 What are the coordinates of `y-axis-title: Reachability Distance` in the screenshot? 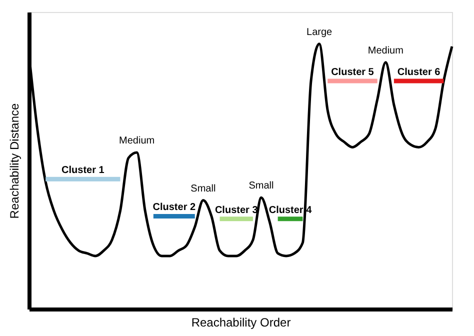 It's located at (15, 160).